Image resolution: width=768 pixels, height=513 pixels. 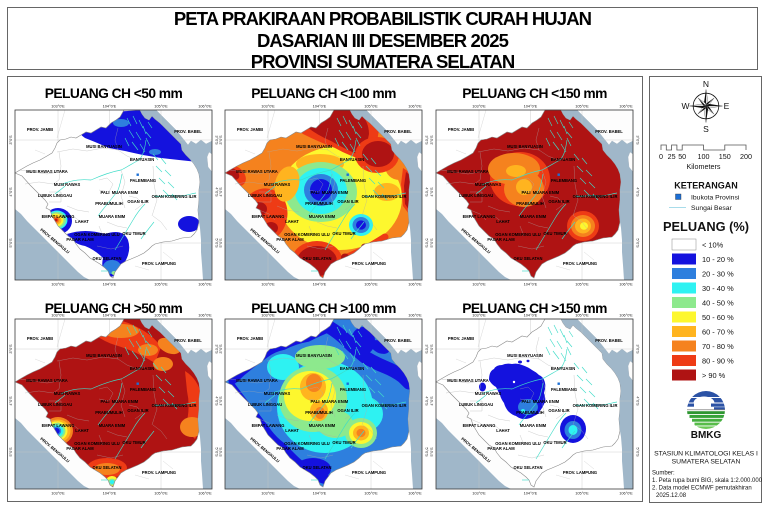 What do you see at coordinates (718, 361) in the screenshot?
I see `svg-text: 80 - 90 %` at bounding box center [718, 361].